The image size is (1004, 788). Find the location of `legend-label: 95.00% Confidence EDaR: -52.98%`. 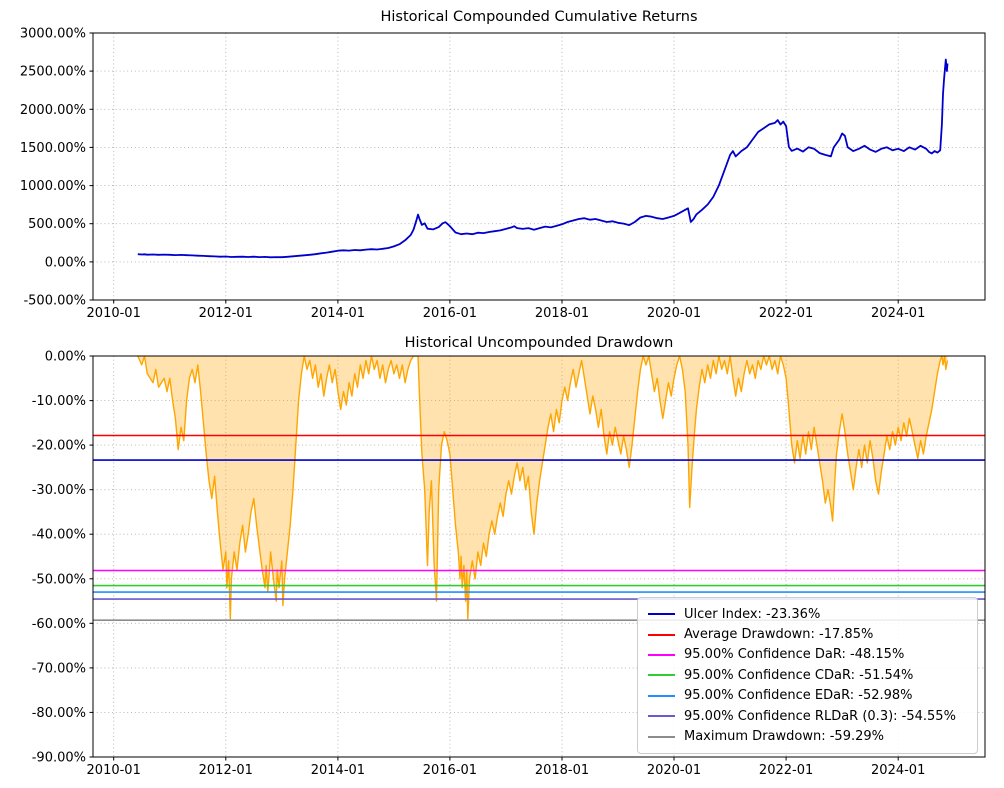

legend-label: 95.00% Confidence EDaR: -52.98% is located at coordinates (798, 696).